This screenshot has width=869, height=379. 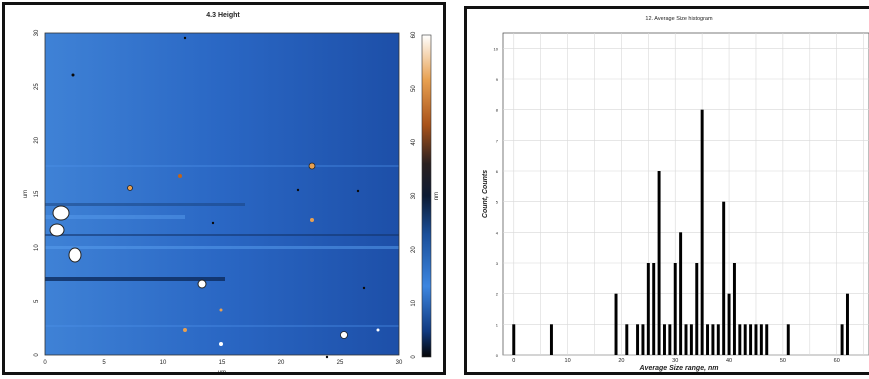 I want to click on height-map-y-tick: 5, so click(x=37, y=301).